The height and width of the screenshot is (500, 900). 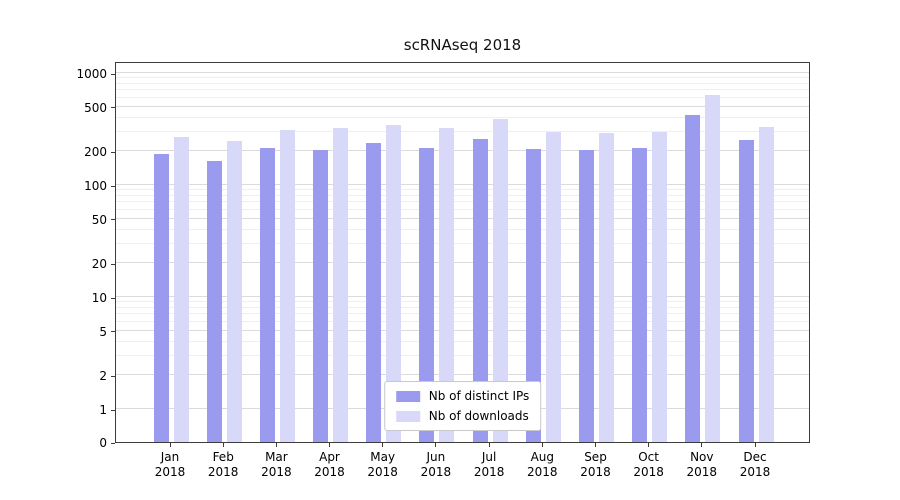 What do you see at coordinates (91, 74) in the screenshot?
I see `y-tick-label: 1000` at bounding box center [91, 74].